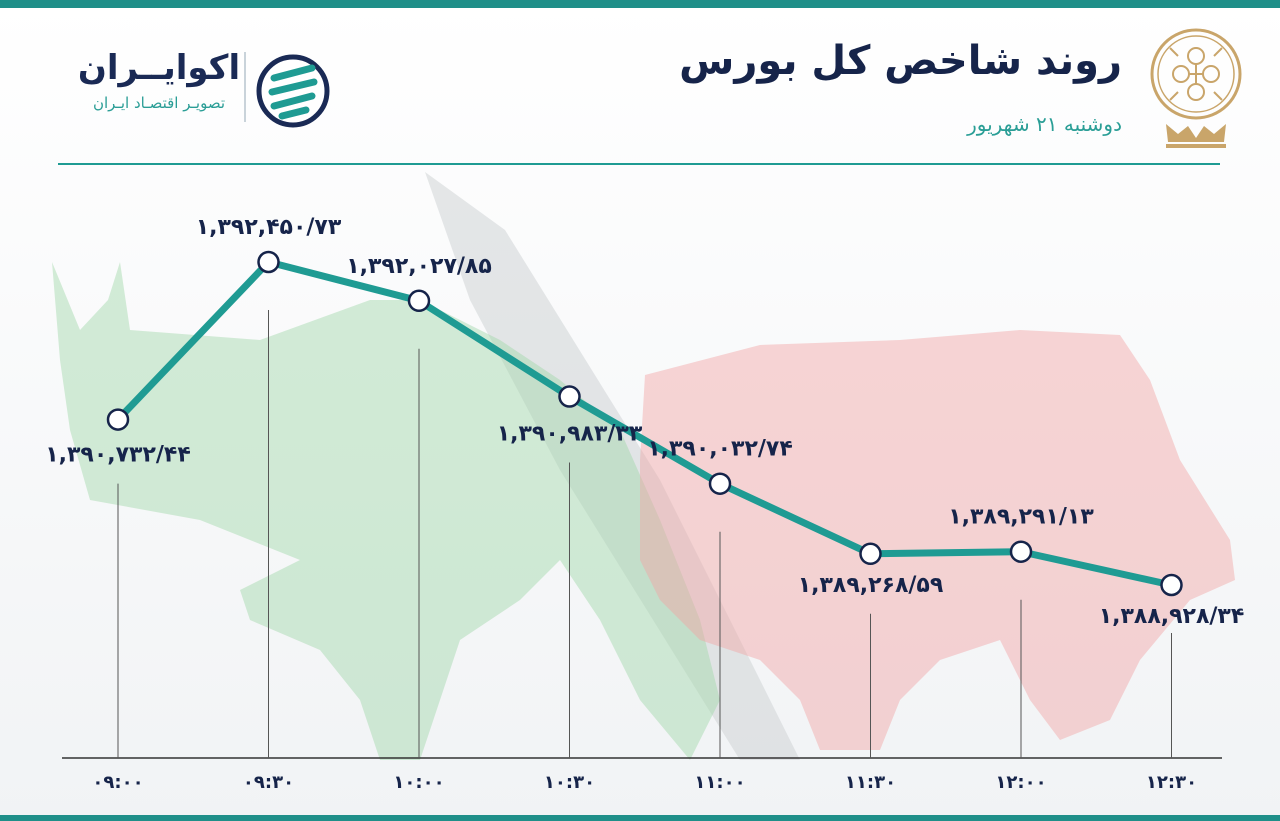 The width and height of the screenshot is (1280, 821). What do you see at coordinates (1172, 616) in the screenshot?
I see `data-label: ۱,۳۸۸,۹۲۸/۳۴` at bounding box center [1172, 616].